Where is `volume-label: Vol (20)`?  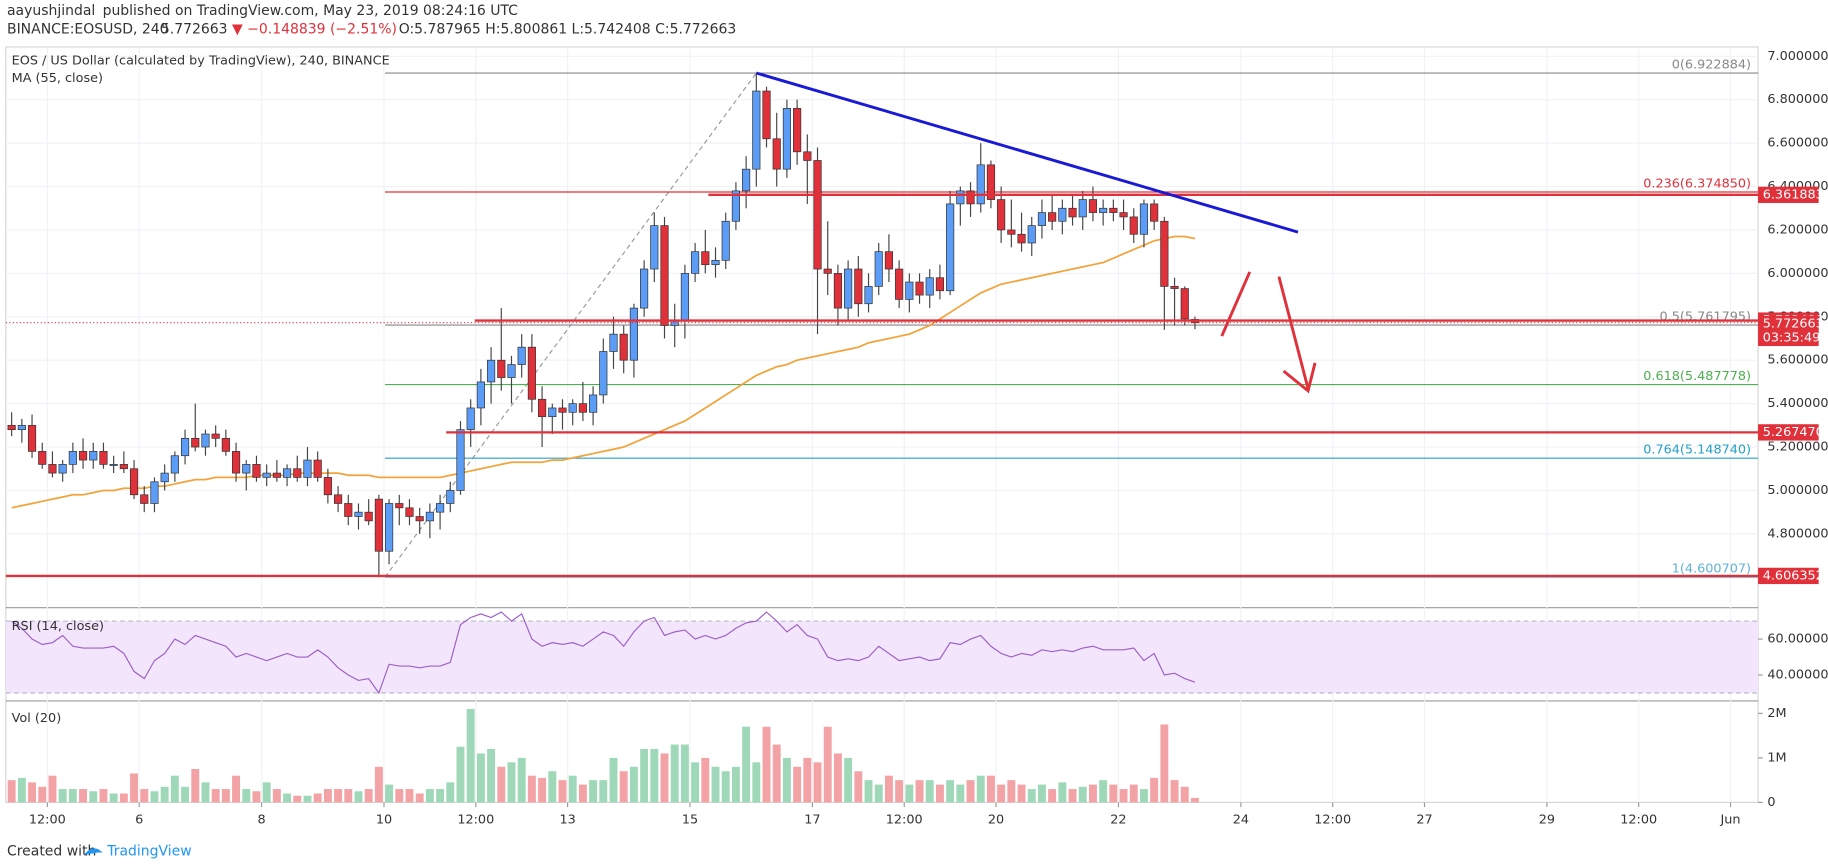 volume-label: Vol (20) is located at coordinates (37, 718).